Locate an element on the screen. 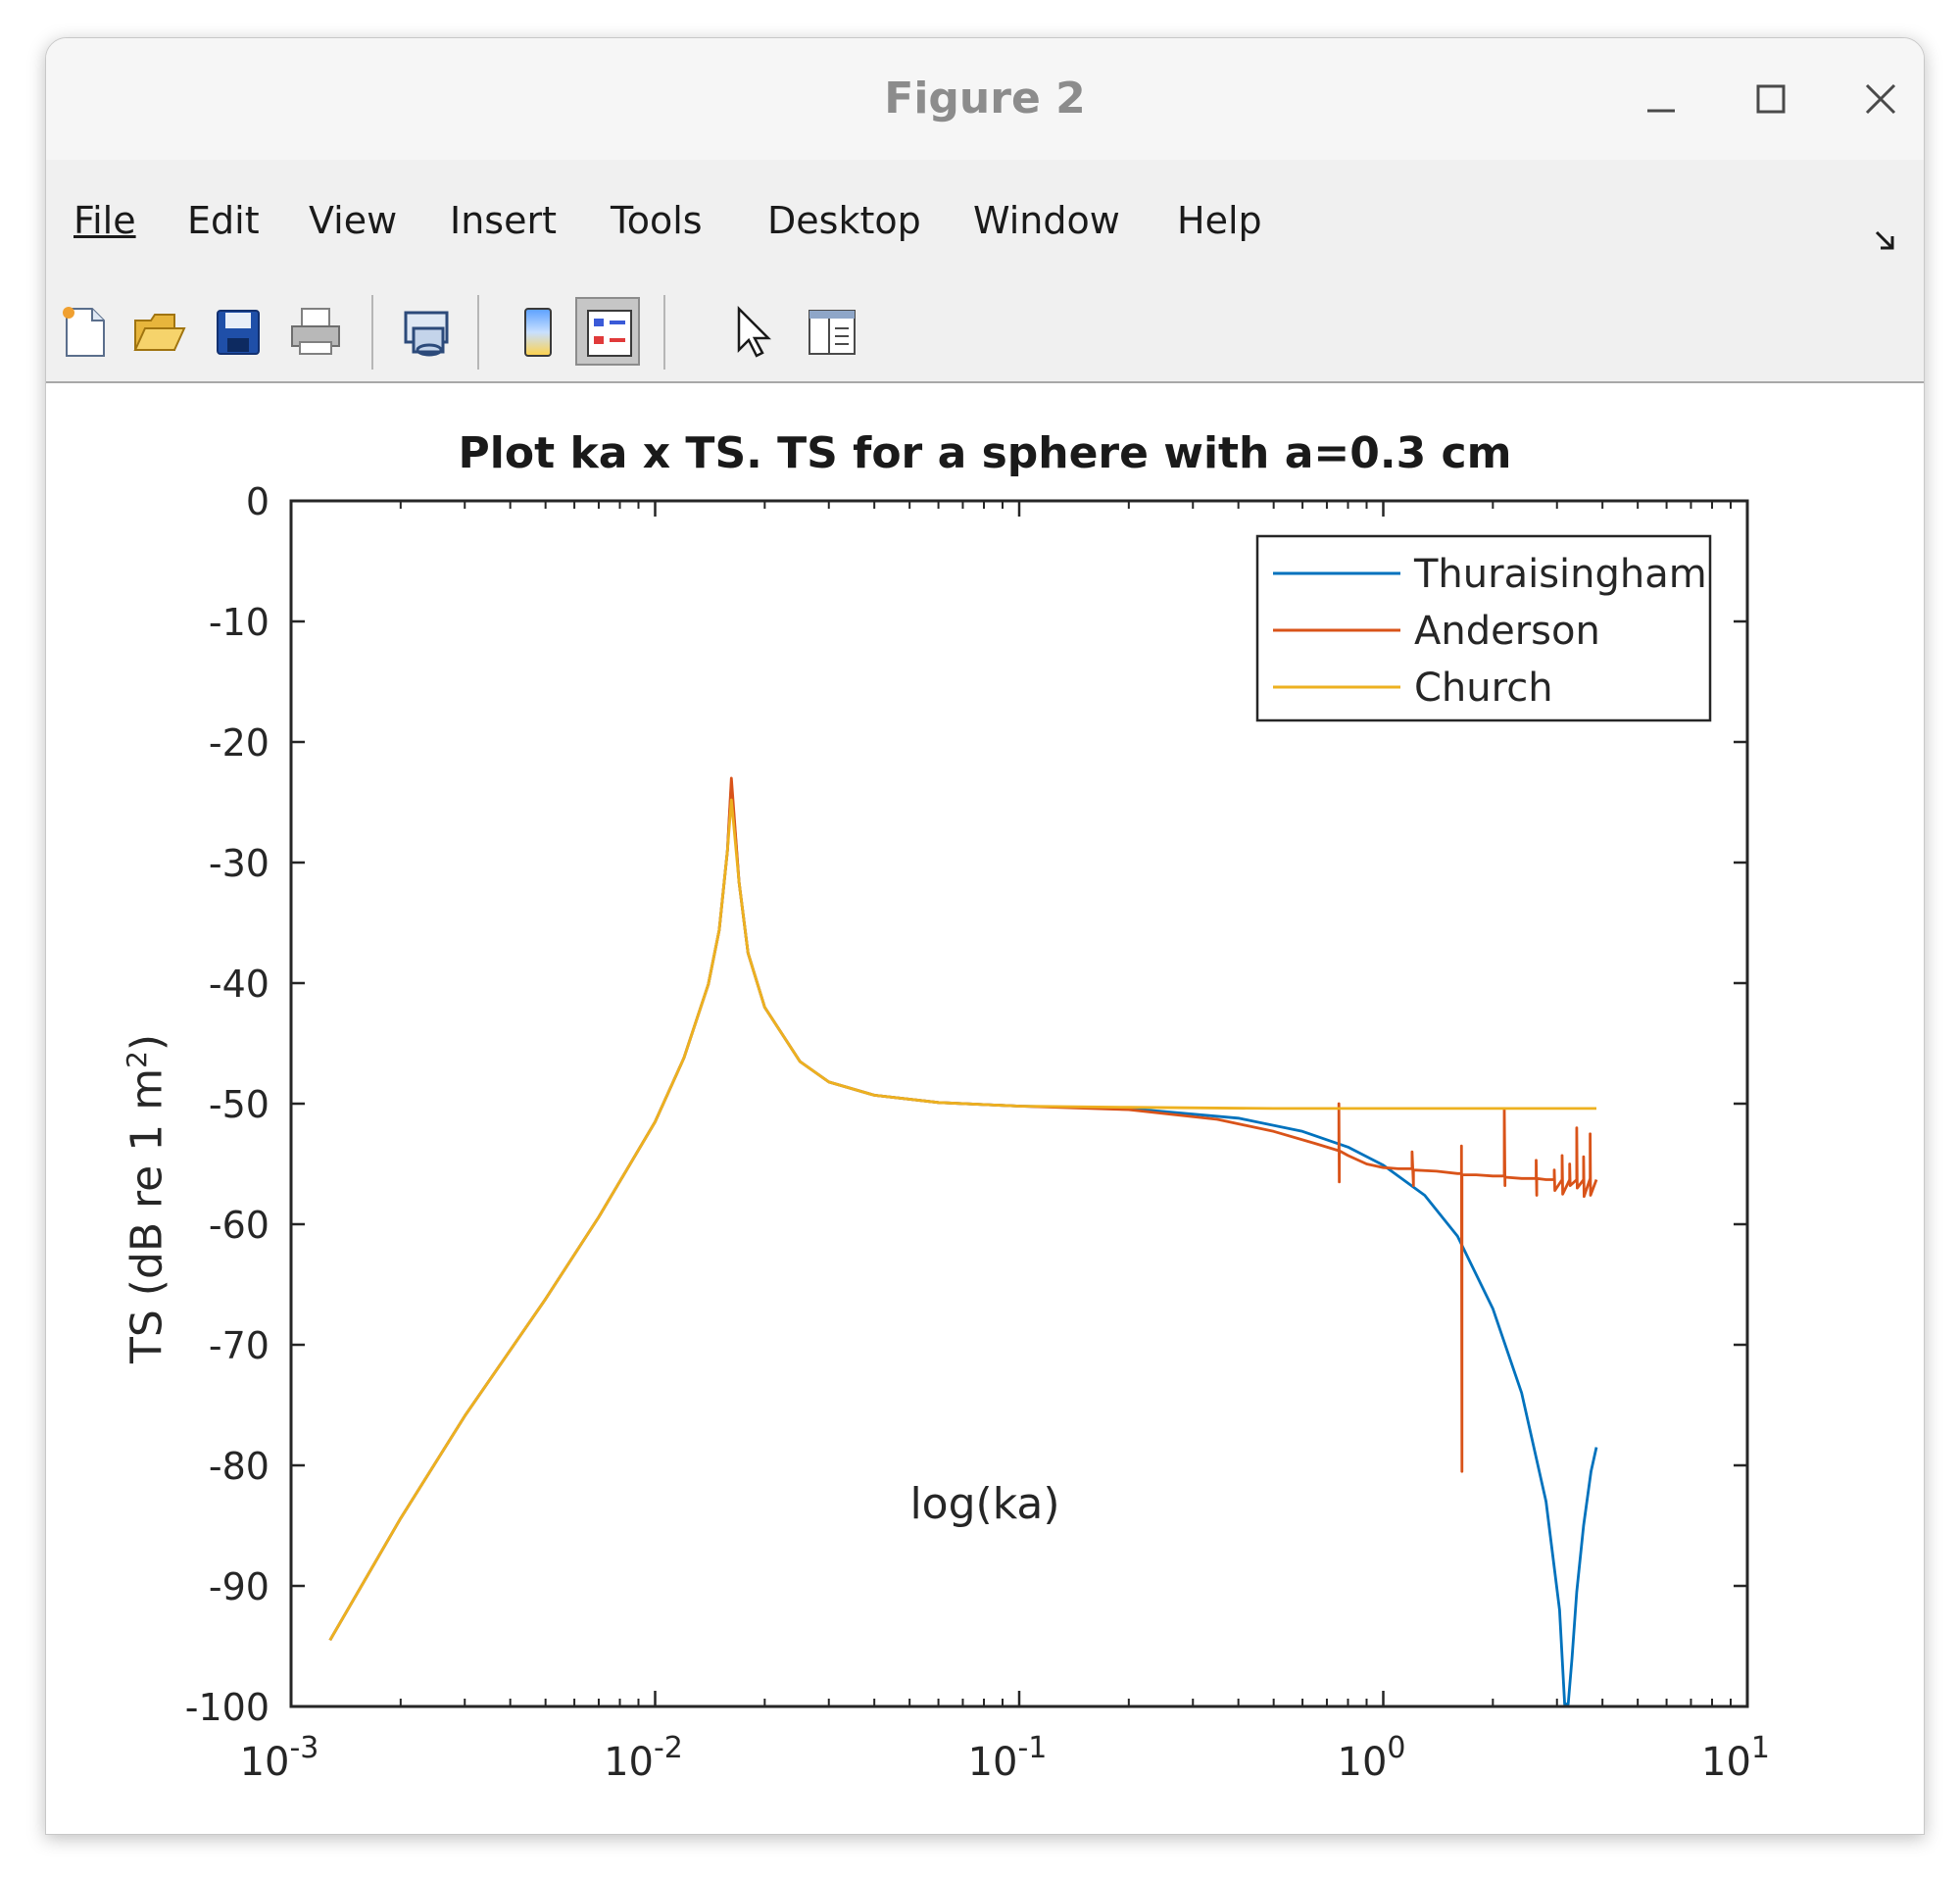 The image size is (1960, 1878). menu-view: View is located at coordinates (353, 221).